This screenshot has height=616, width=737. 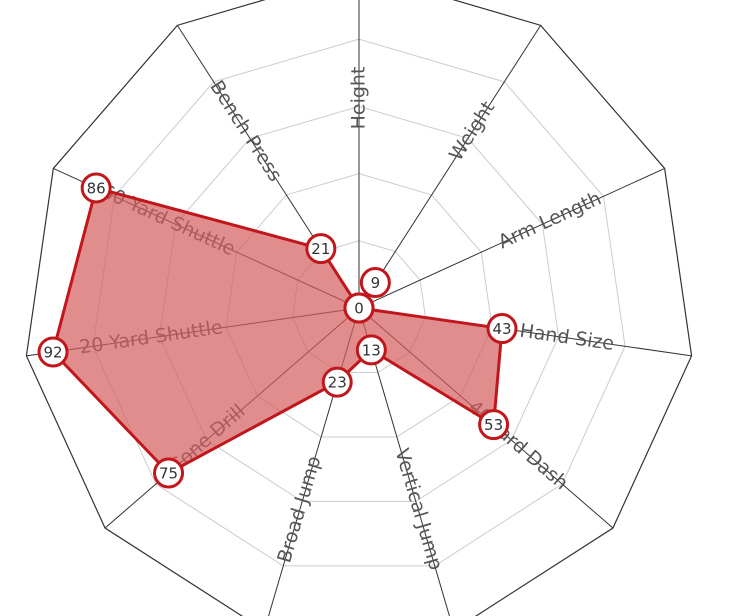 I want to click on data-point-60-yard-shuttle, so click(x=96, y=188).